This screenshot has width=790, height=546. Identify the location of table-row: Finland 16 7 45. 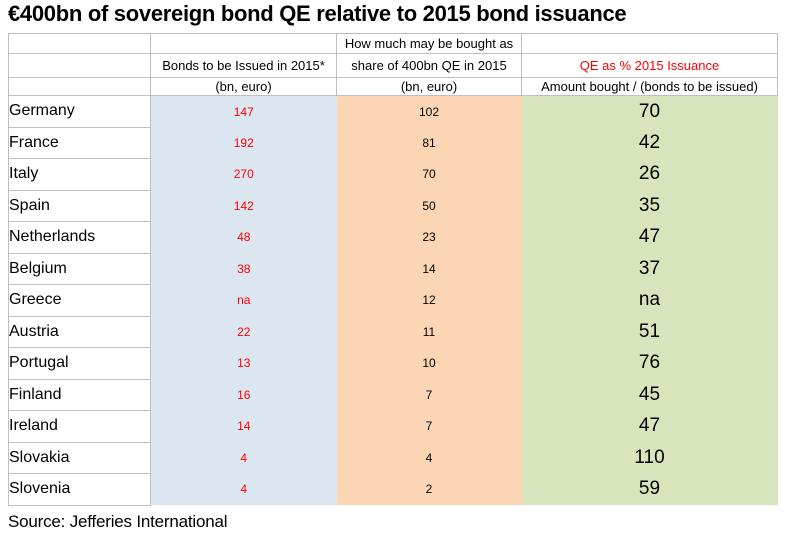
(393, 394).